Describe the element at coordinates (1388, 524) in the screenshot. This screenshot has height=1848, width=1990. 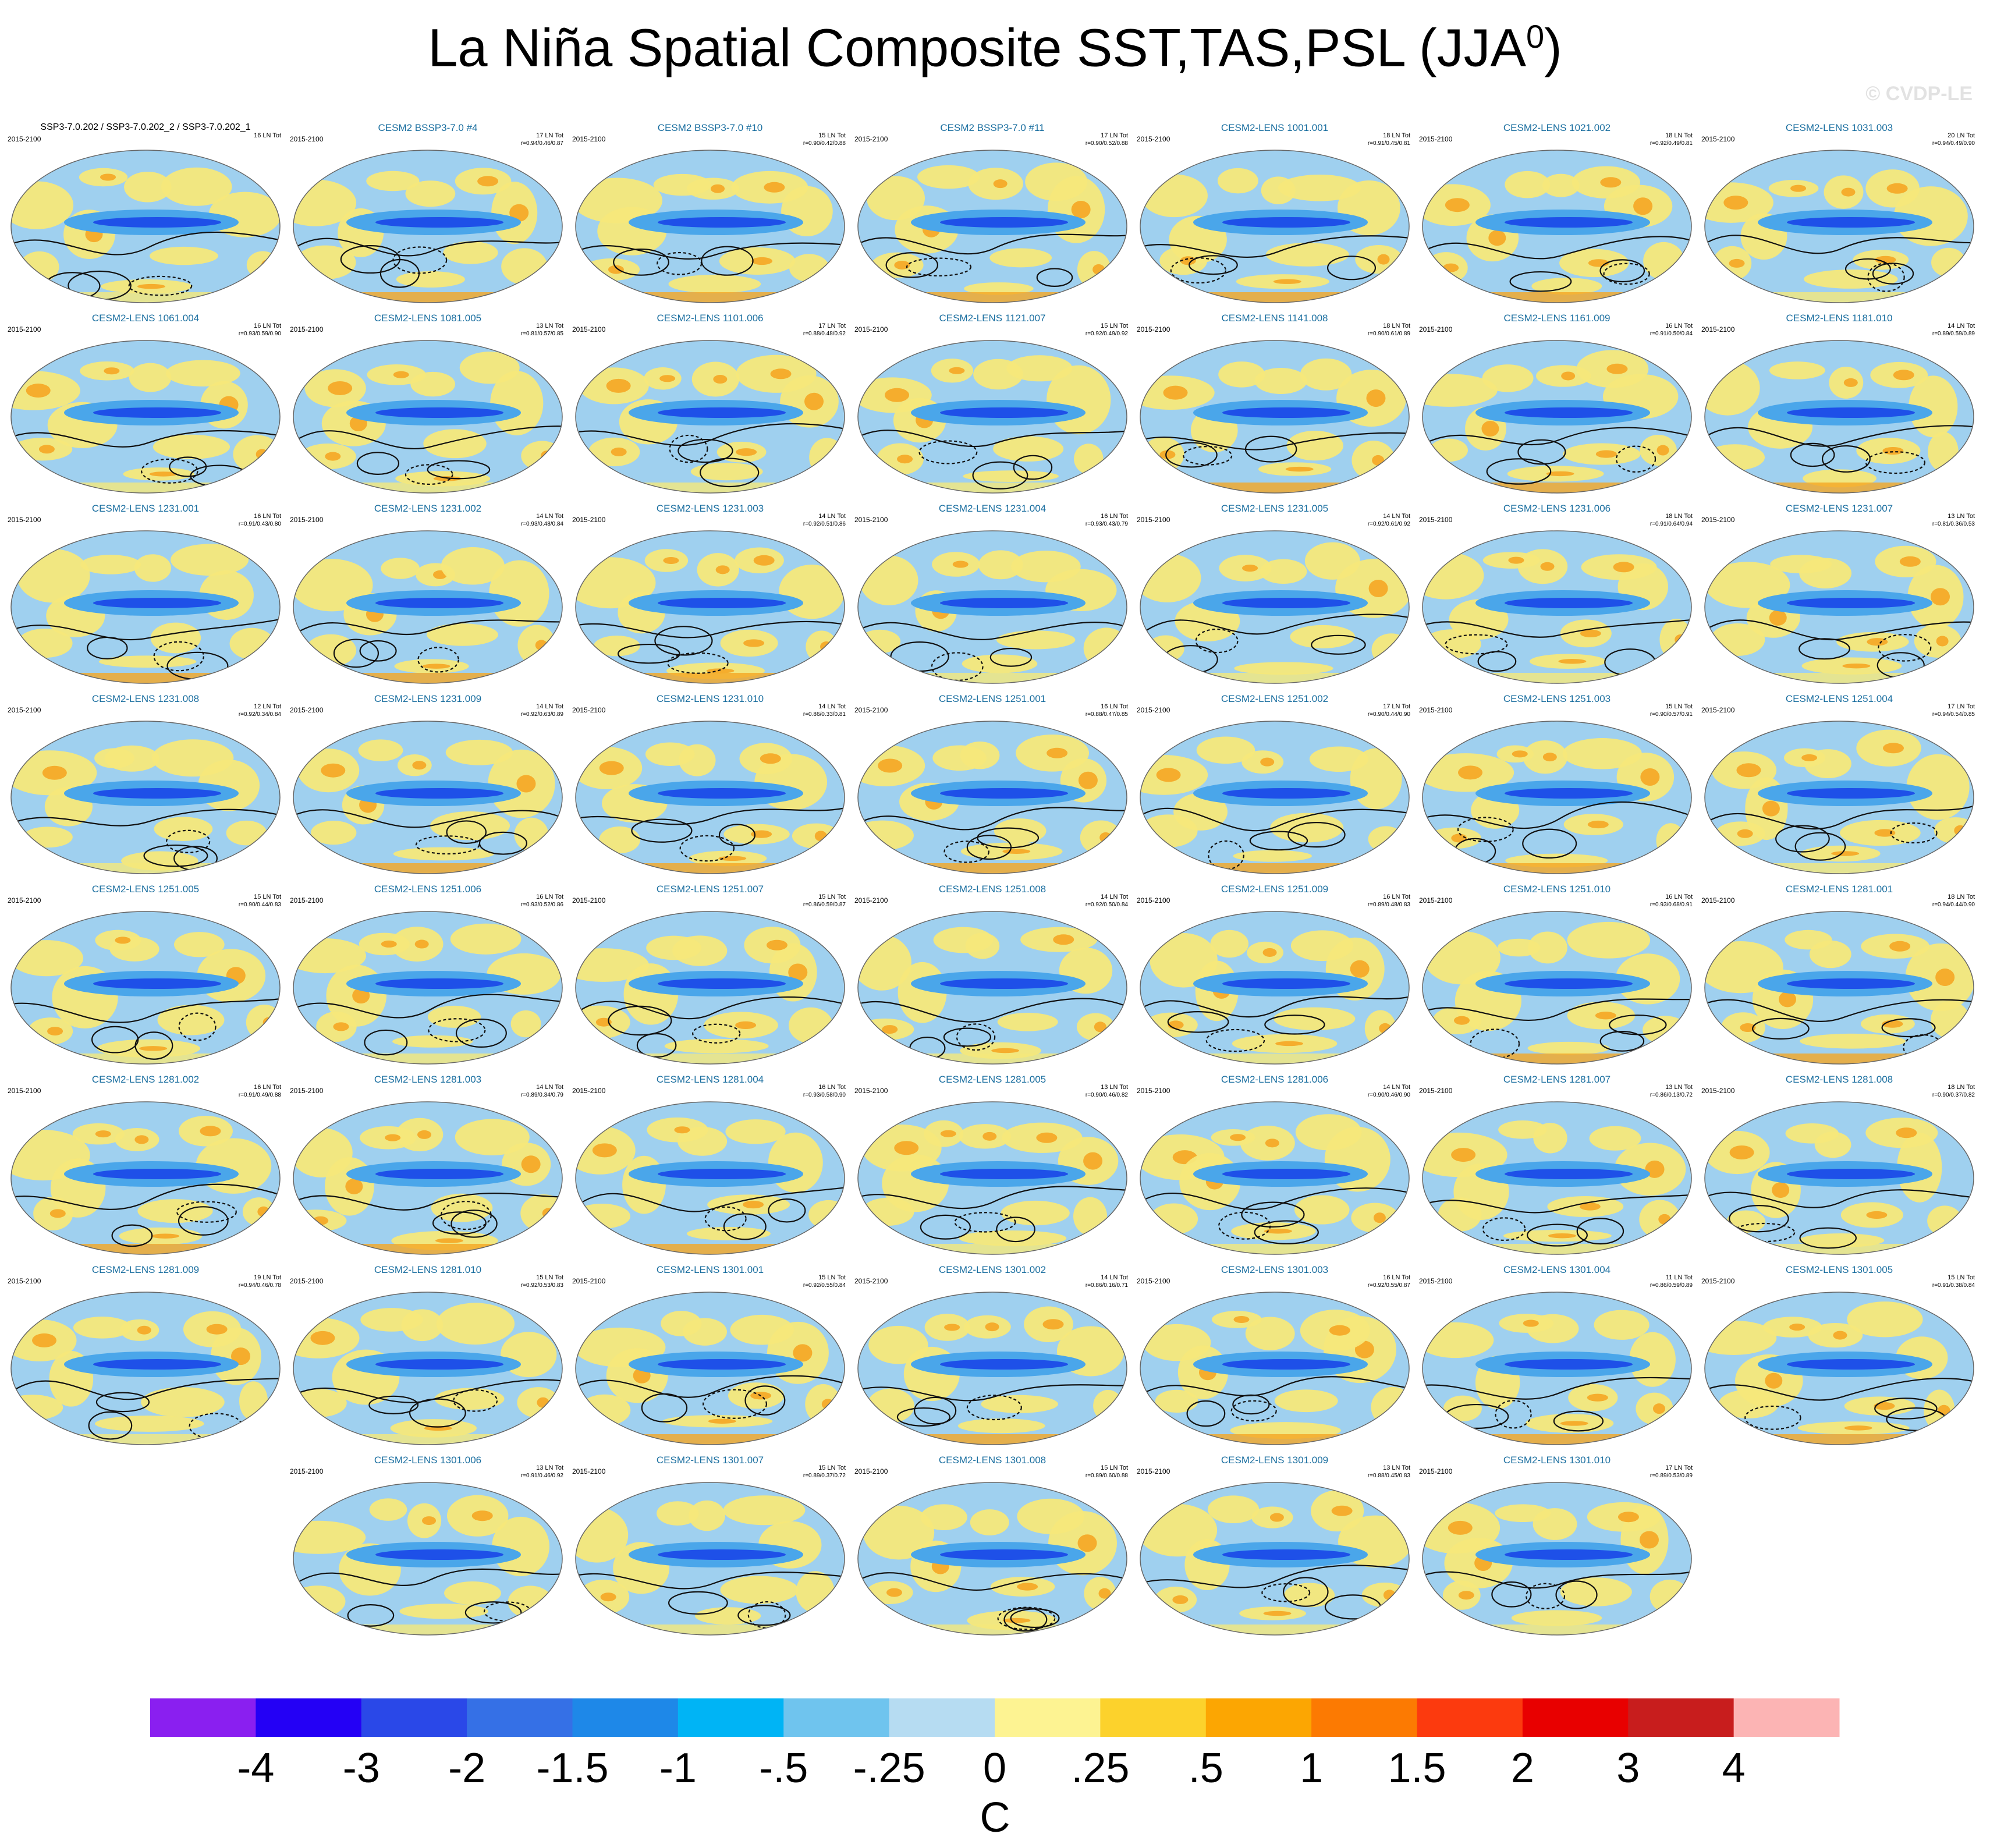
I see `panel-pattern-correlation: r=0.92/0.61/0.92` at that location.